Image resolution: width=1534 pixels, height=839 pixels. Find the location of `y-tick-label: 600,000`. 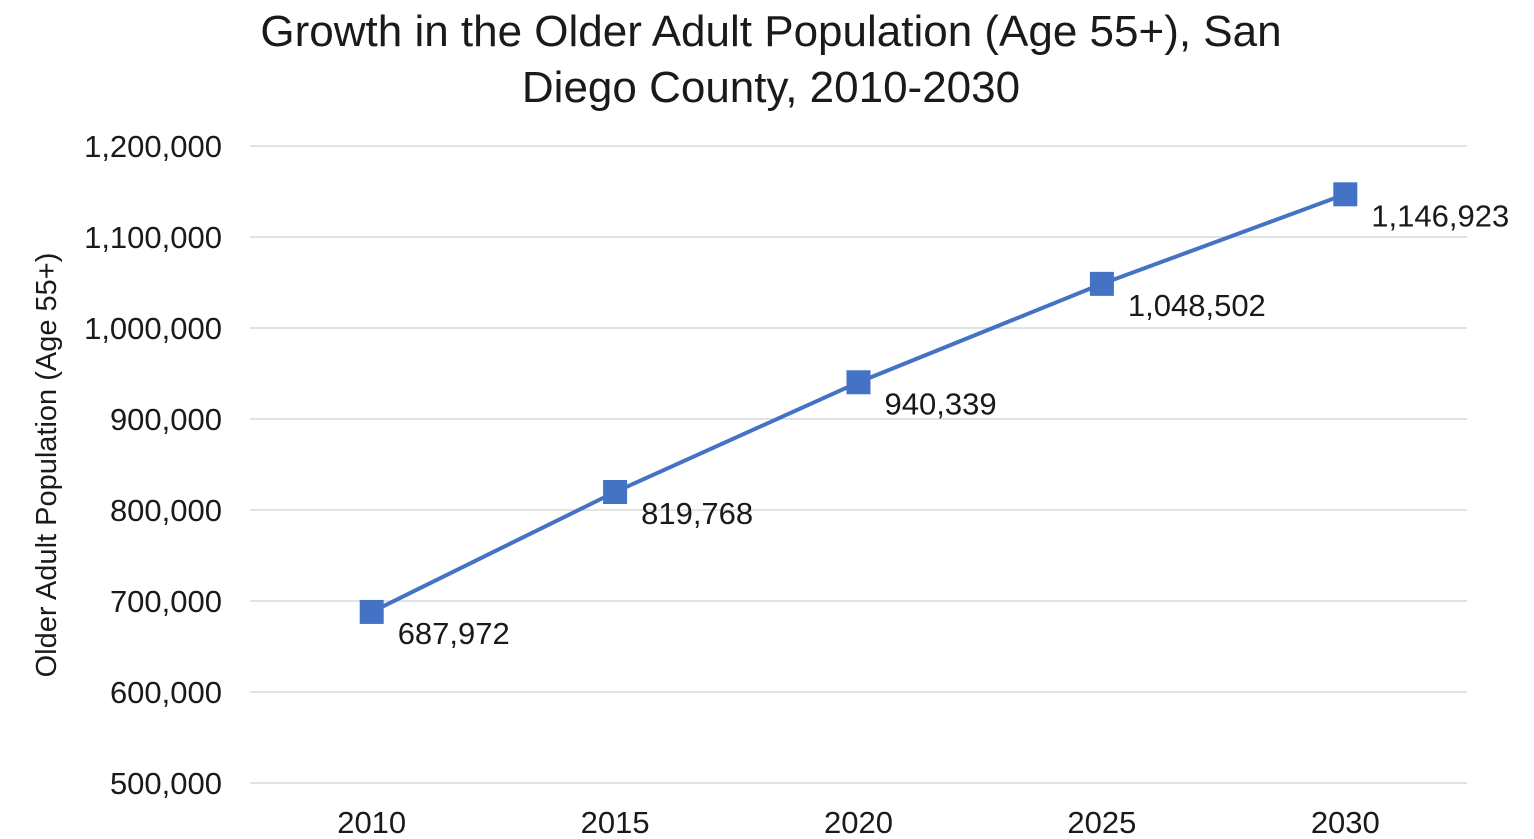

y-tick-label: 600,000 is located at coordinates (166, 692).